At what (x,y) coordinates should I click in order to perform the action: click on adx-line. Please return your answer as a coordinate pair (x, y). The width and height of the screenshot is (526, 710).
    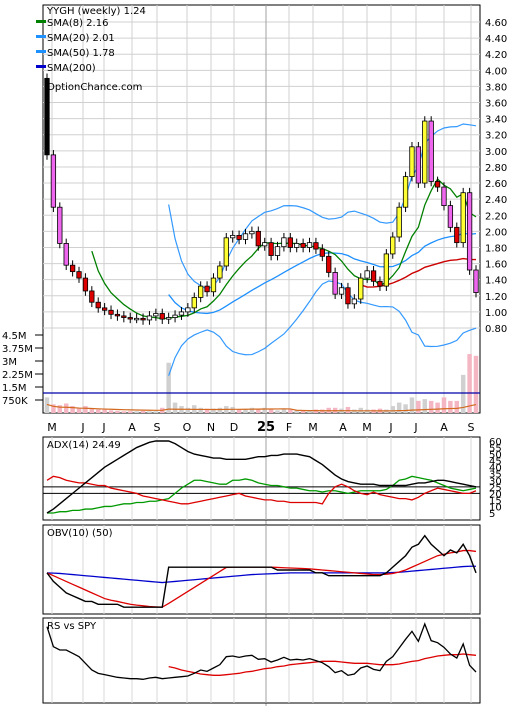
    Looking at the image, I should click on (261, 477).